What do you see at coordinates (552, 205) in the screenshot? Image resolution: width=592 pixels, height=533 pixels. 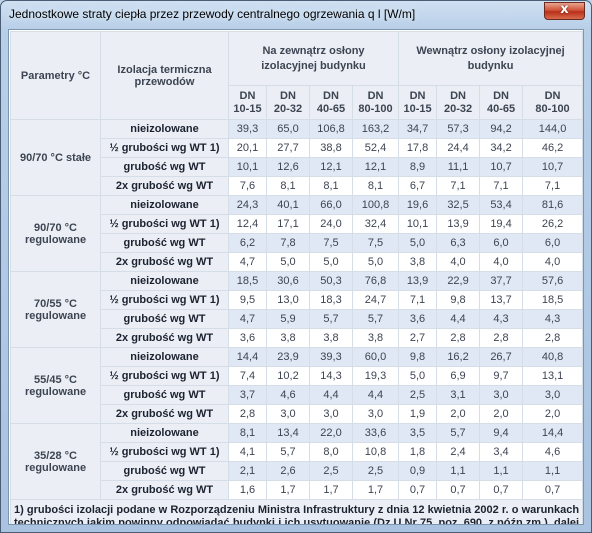 I see `value-cell: 81,6` at bounding box center [552, 205].